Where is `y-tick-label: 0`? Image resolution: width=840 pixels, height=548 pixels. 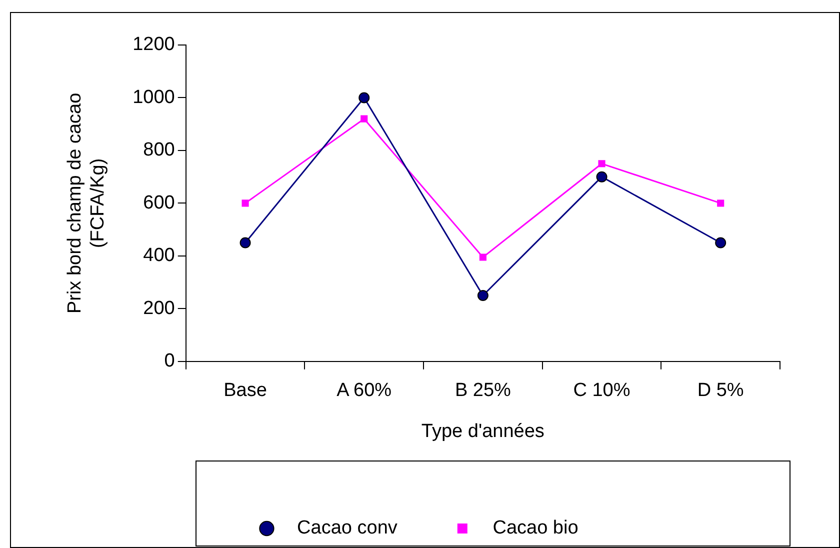 y-tick-label: 0 is located at coordinates (169, 361).